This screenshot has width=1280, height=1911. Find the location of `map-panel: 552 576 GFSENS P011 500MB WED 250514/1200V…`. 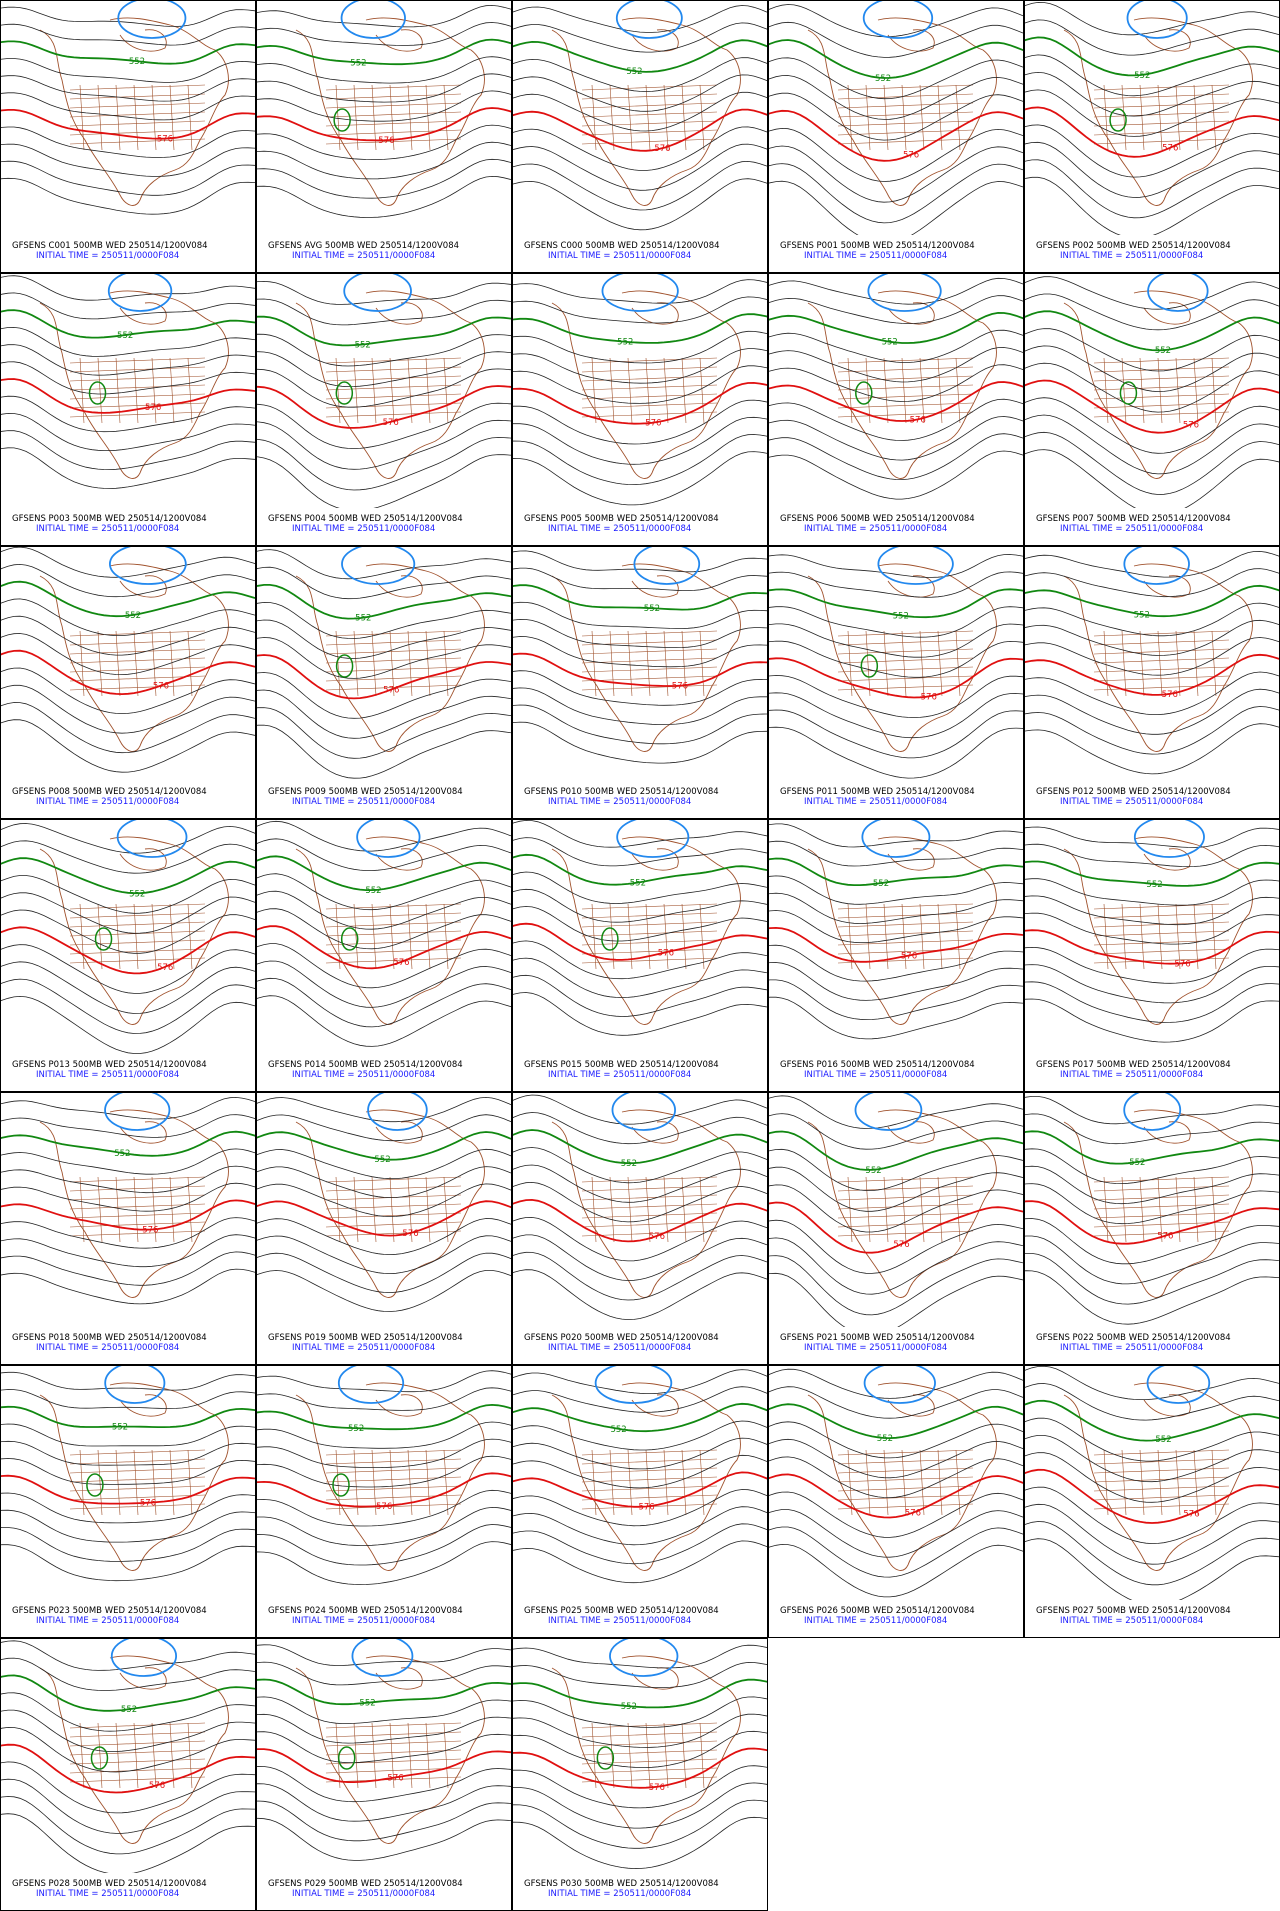

map-panel: 552 576 GFSENS P011 500MB WED 250514/1200V… is located at coordinates (896, 682).